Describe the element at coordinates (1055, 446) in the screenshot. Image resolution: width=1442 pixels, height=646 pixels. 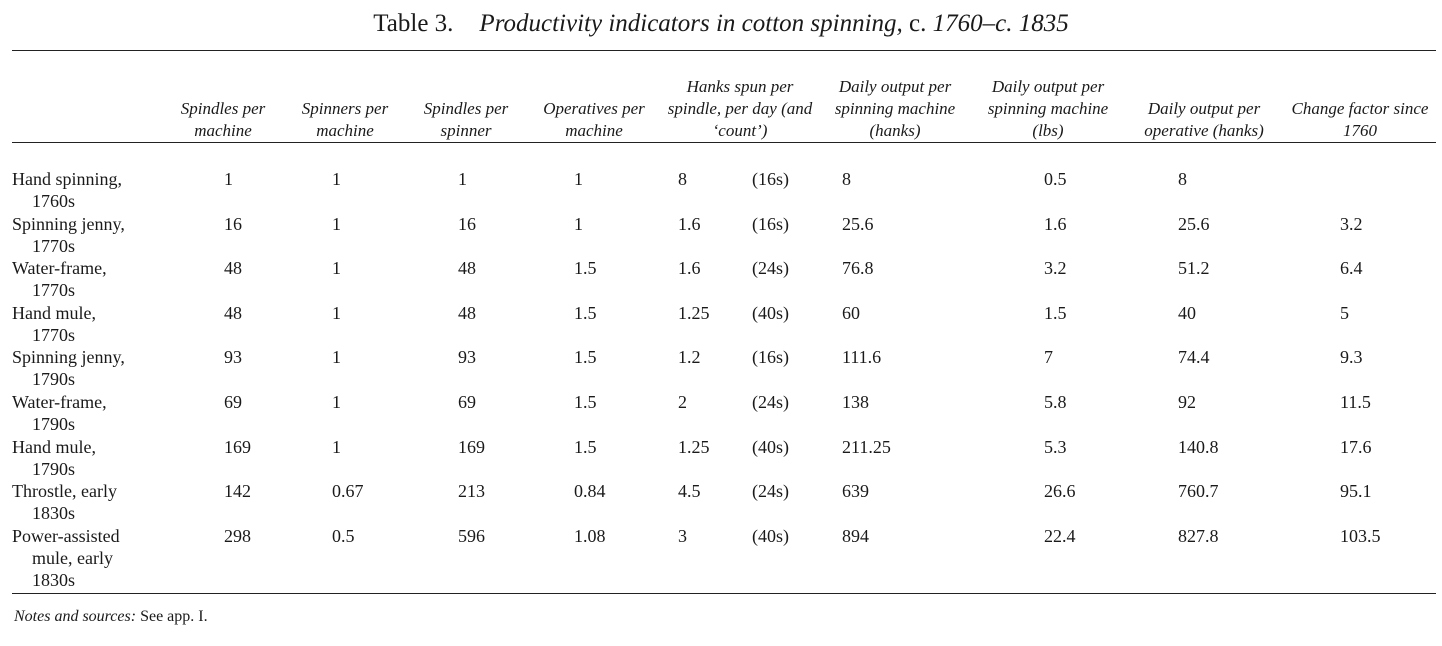
I see `cell-daily-output-lbs: 5.3` at that location.